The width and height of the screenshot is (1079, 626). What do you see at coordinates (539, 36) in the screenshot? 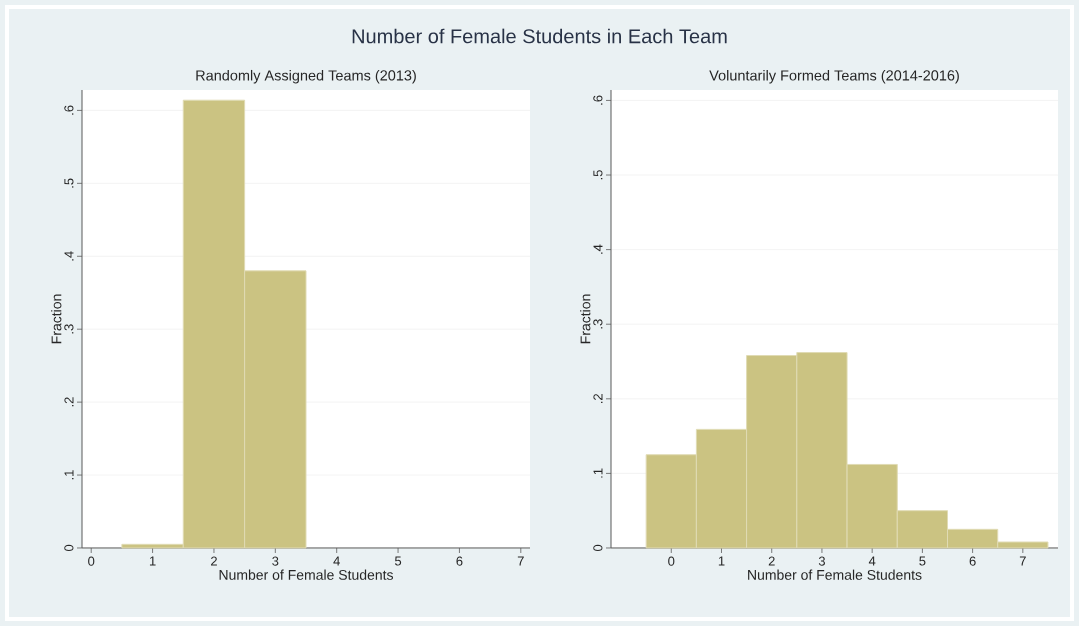
I see `chart-title: Number of Female Students in Each Team` at bounding box center [539, 36].